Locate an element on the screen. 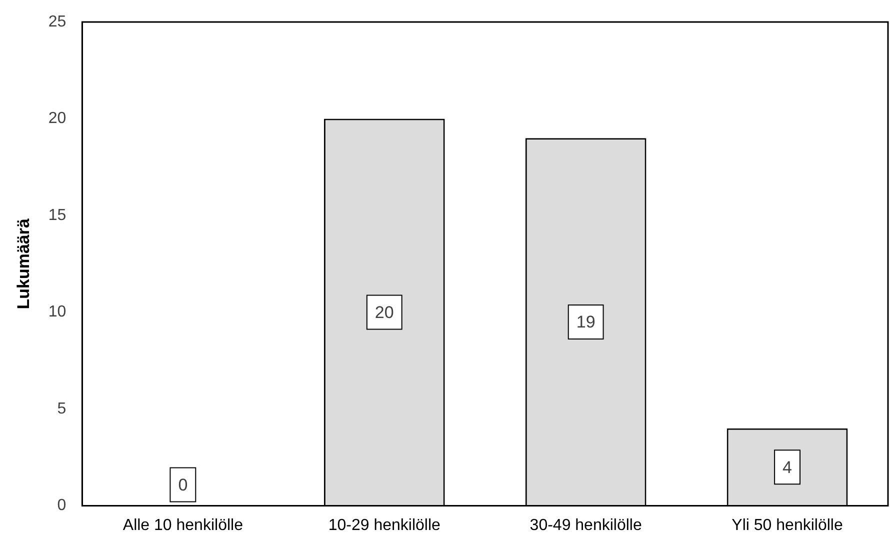 The height and width of the screenshot is (549, 890). y-tick-label: 15 is located at coordinates (57, 215).